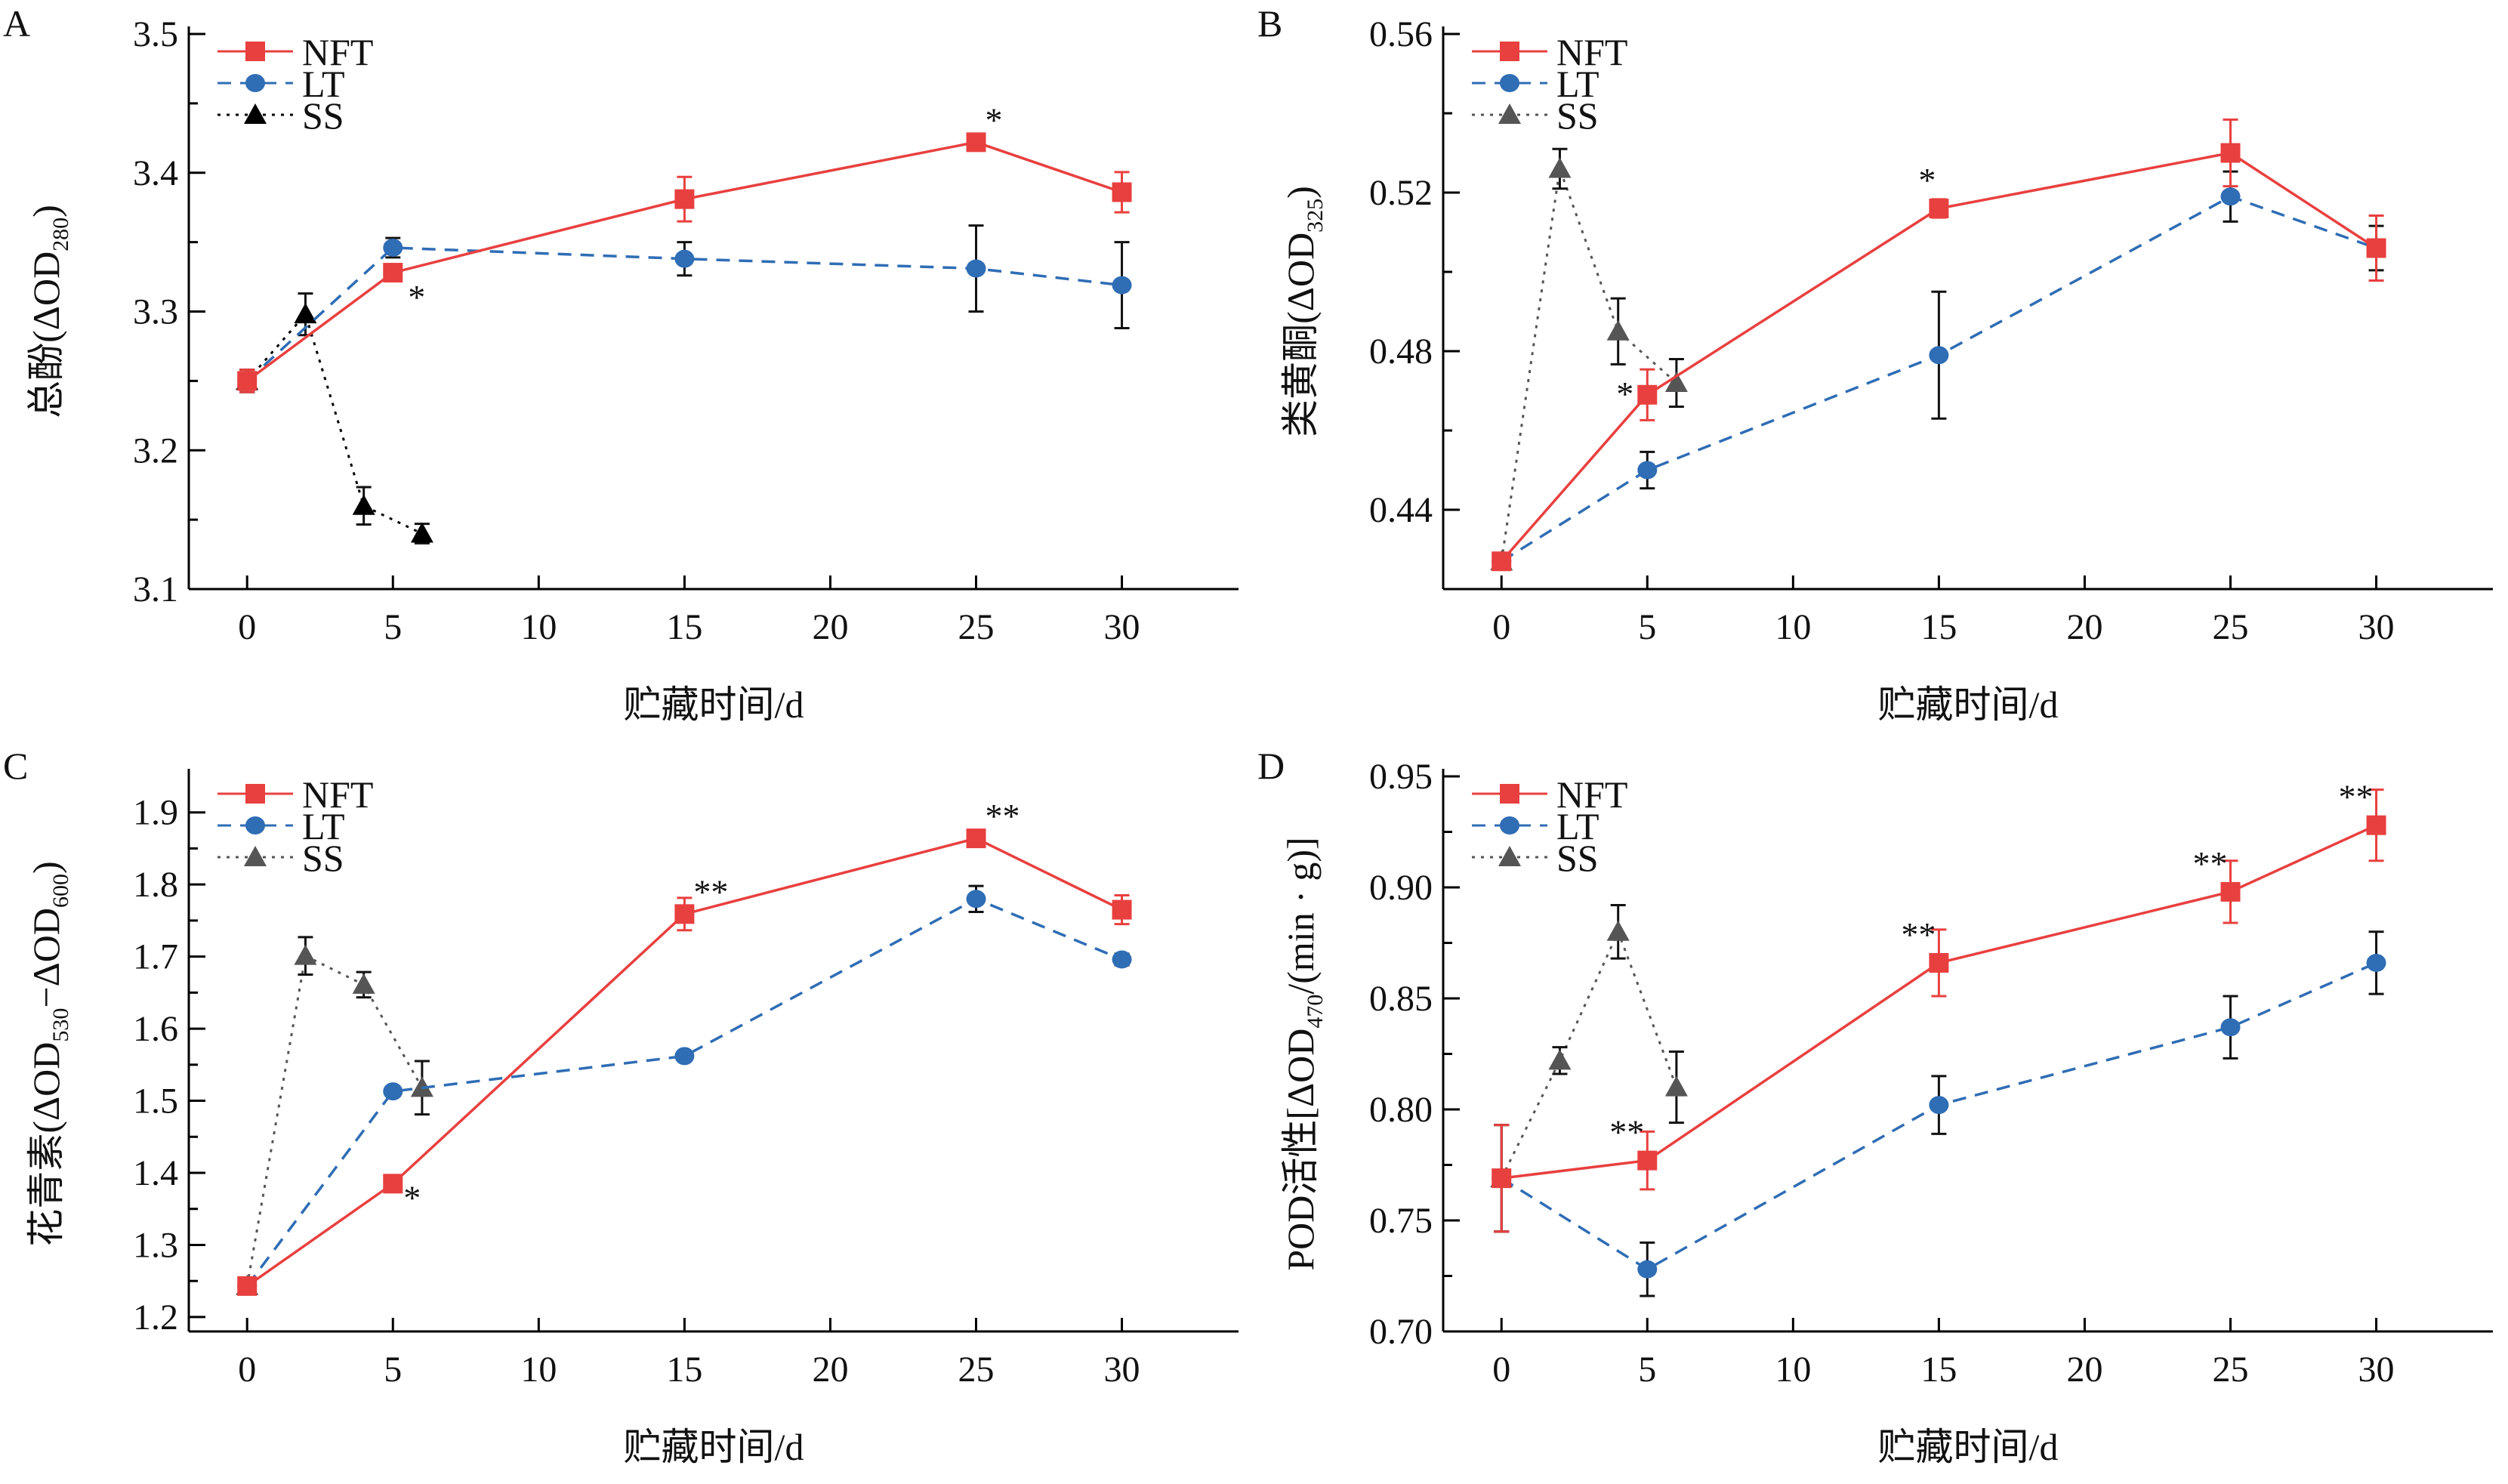 Image resolution: width=2508 pixels, height=1484 pixels. Describe the element at coordinates (155, 312) in the screenshot. I see `y-tick-label: 3.3` at that location.